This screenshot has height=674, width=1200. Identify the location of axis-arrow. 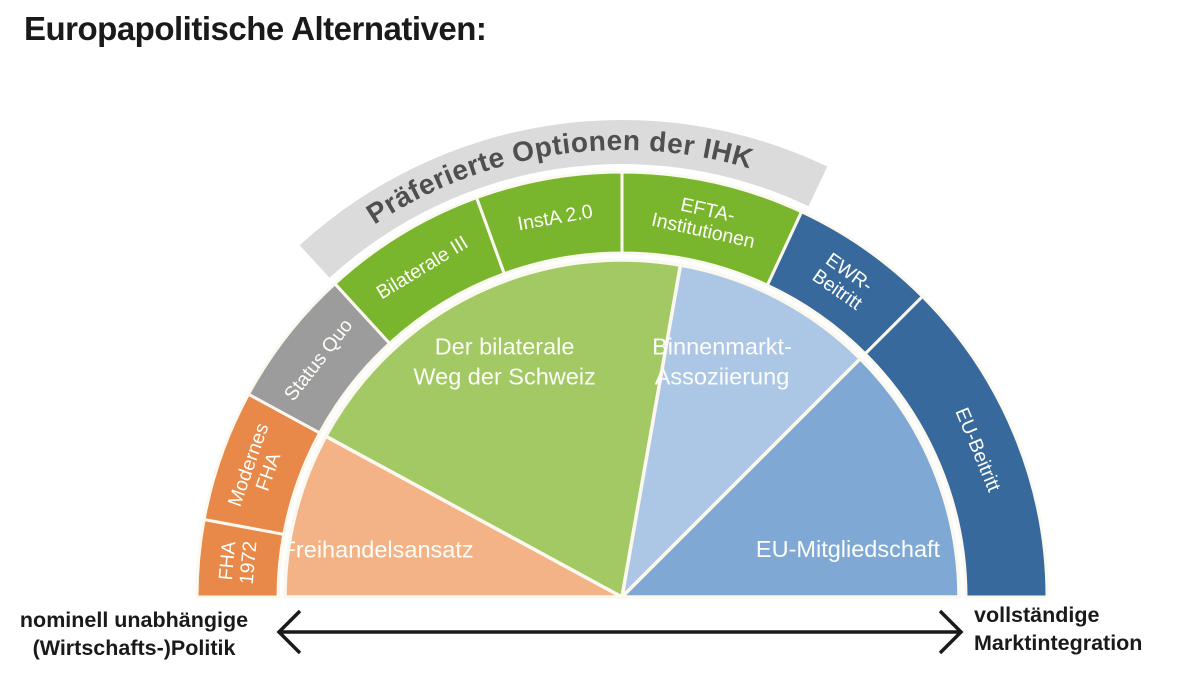
(620, 632).